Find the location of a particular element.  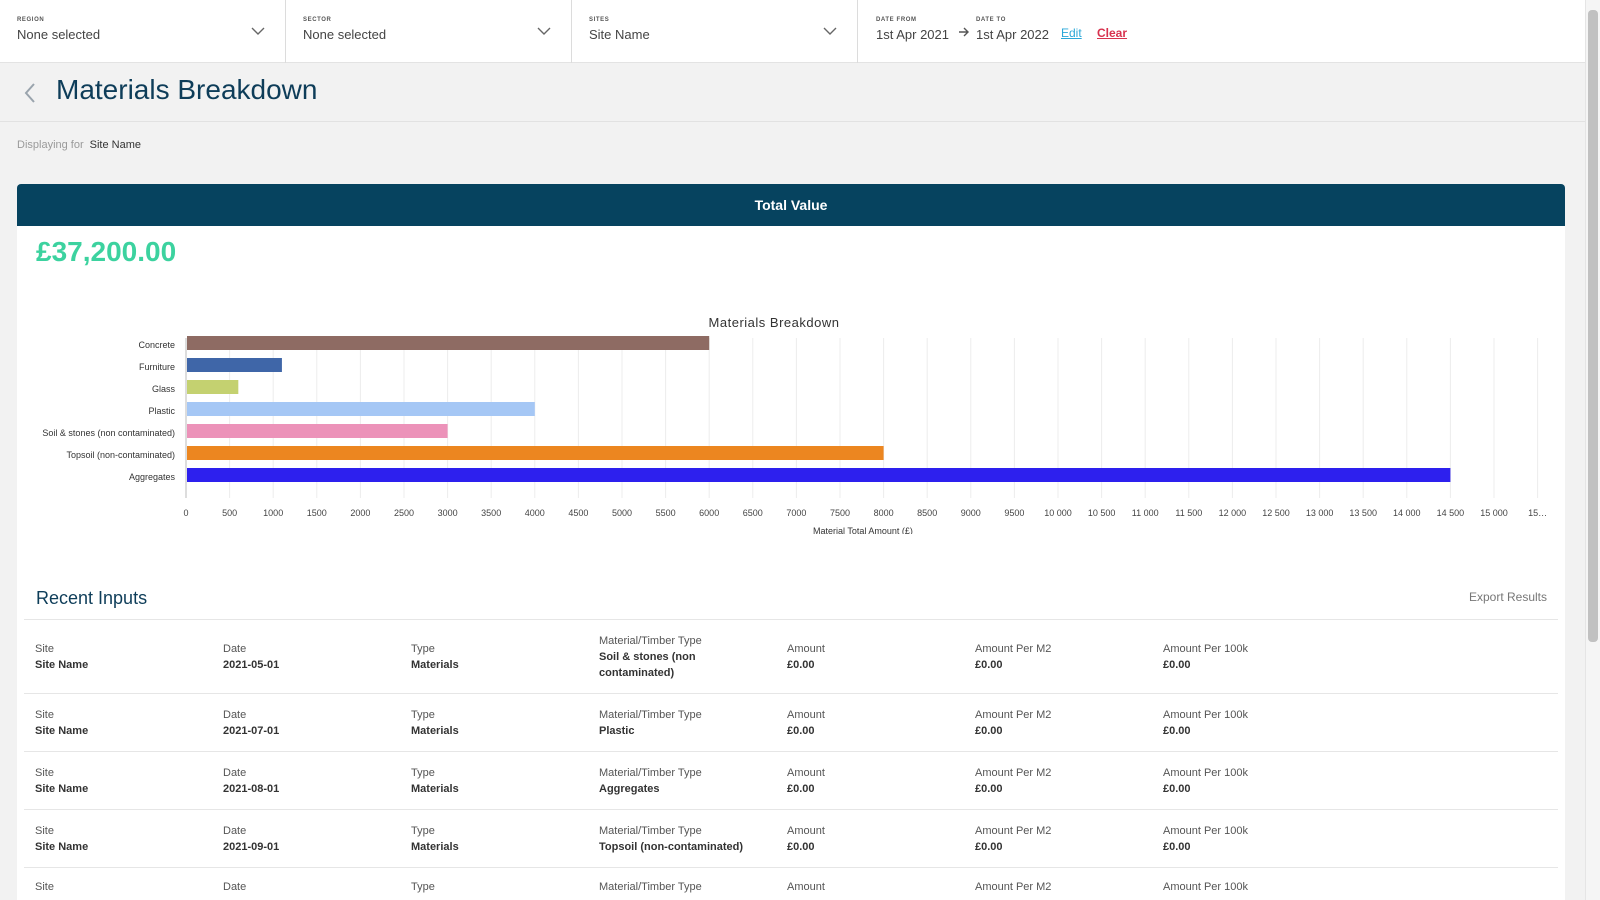

table-cell: Material/Timber Type Plastic is located at coordinates (674, 723).